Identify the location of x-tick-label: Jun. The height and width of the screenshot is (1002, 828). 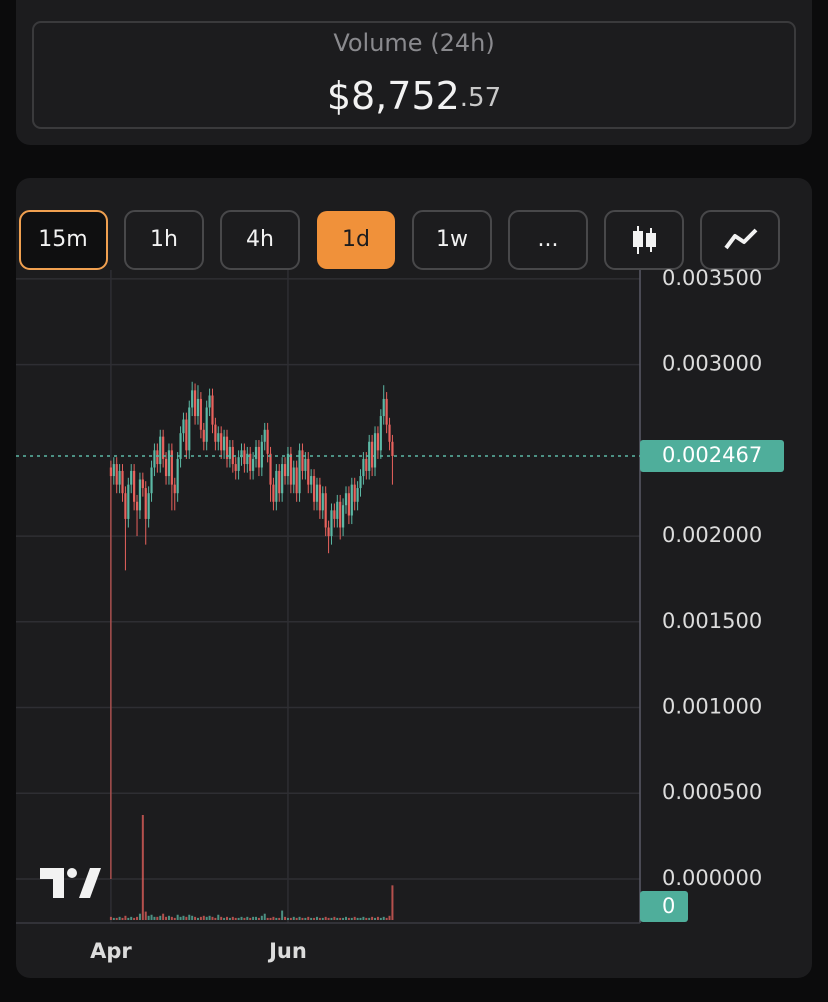
(287, 951).